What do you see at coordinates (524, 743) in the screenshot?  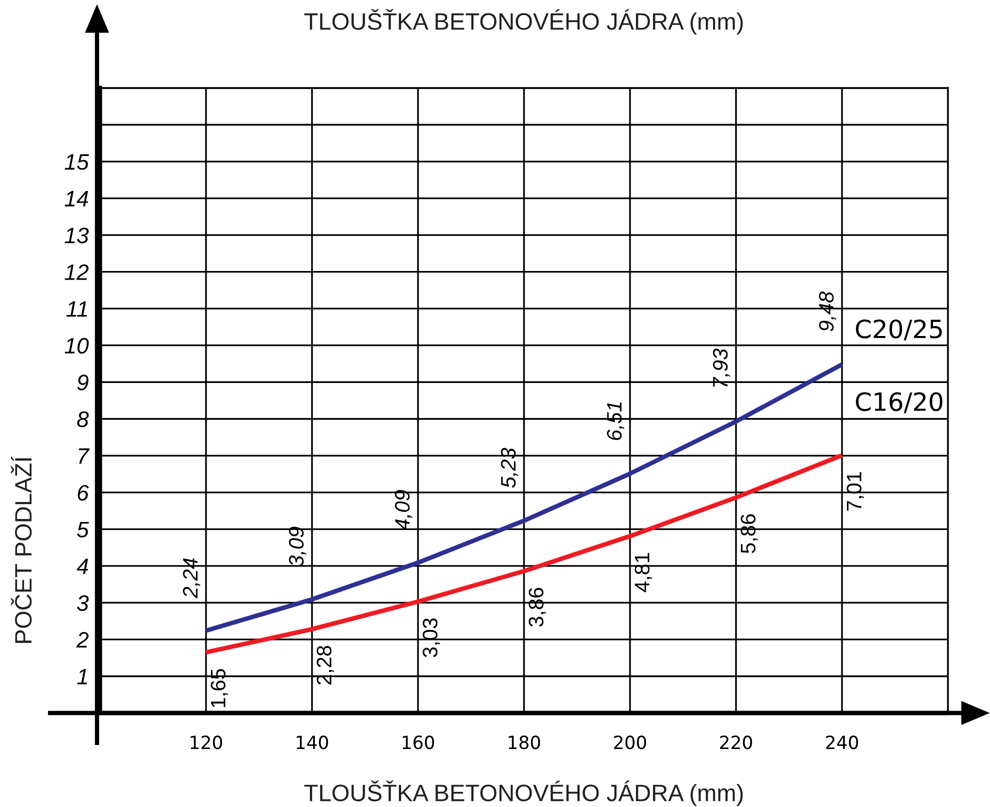 I see `x-tick-label: 180` at bounding box center [524, 743].